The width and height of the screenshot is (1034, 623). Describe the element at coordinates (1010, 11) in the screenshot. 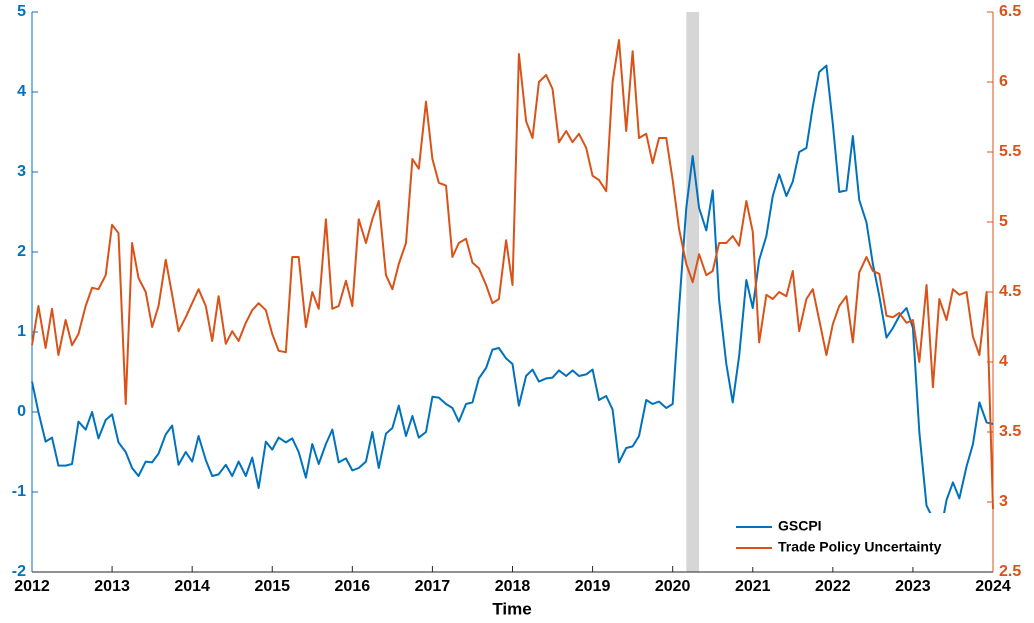

I see `y2-tick-label: 6.5` at that location.